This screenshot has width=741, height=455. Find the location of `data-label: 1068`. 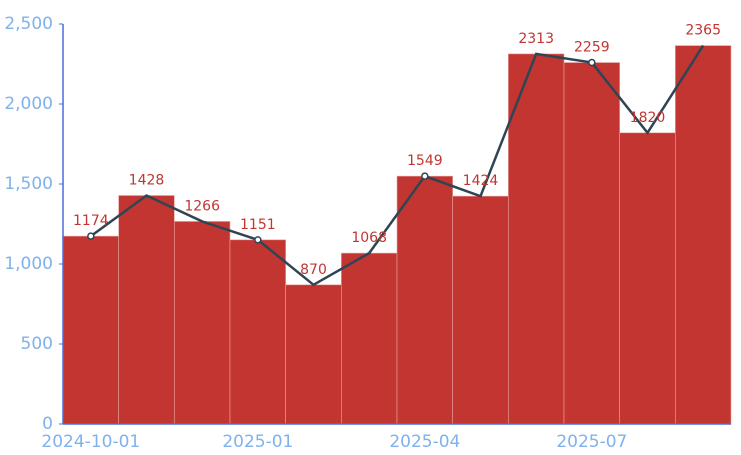

data-label: 1068 is located at coordinates (369, 238).